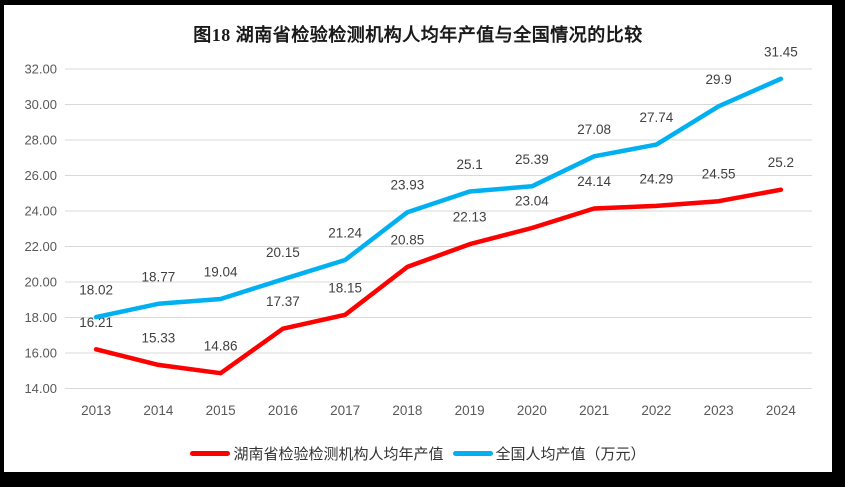  I want to click on y-axis-tick-label: 32.00, so click(40, 69).